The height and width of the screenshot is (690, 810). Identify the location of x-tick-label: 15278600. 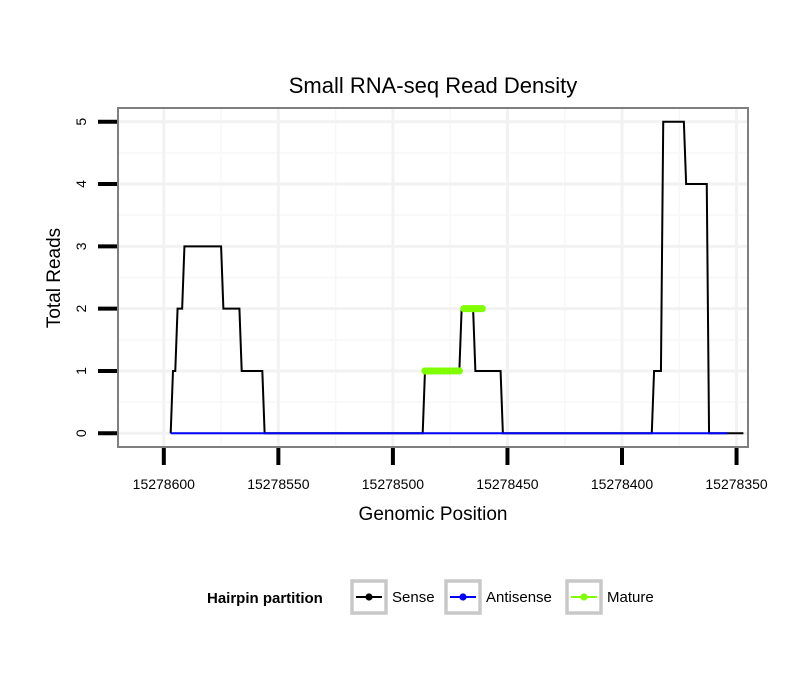
(164, 484).